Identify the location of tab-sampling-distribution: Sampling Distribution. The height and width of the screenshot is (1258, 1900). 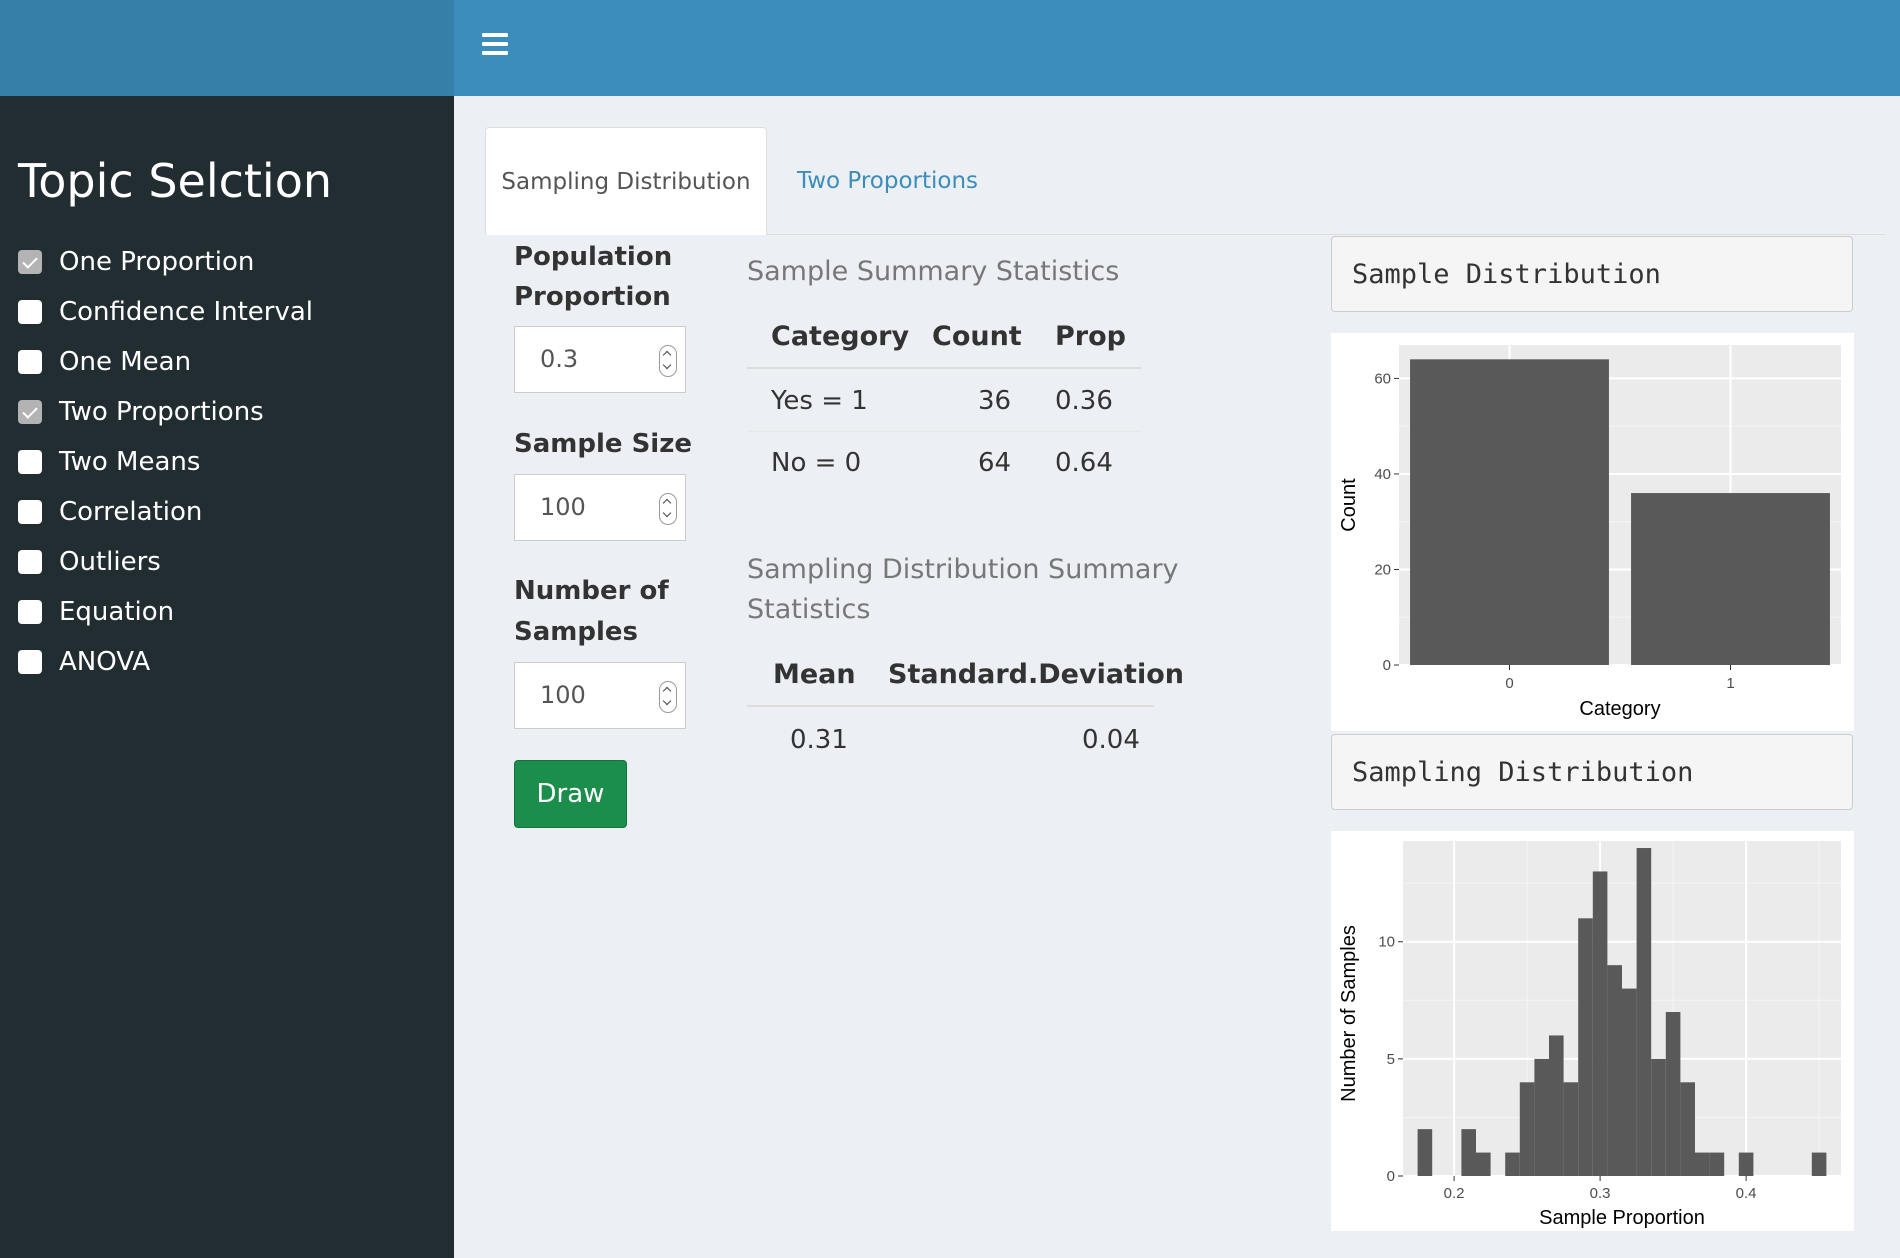
(626, 181).